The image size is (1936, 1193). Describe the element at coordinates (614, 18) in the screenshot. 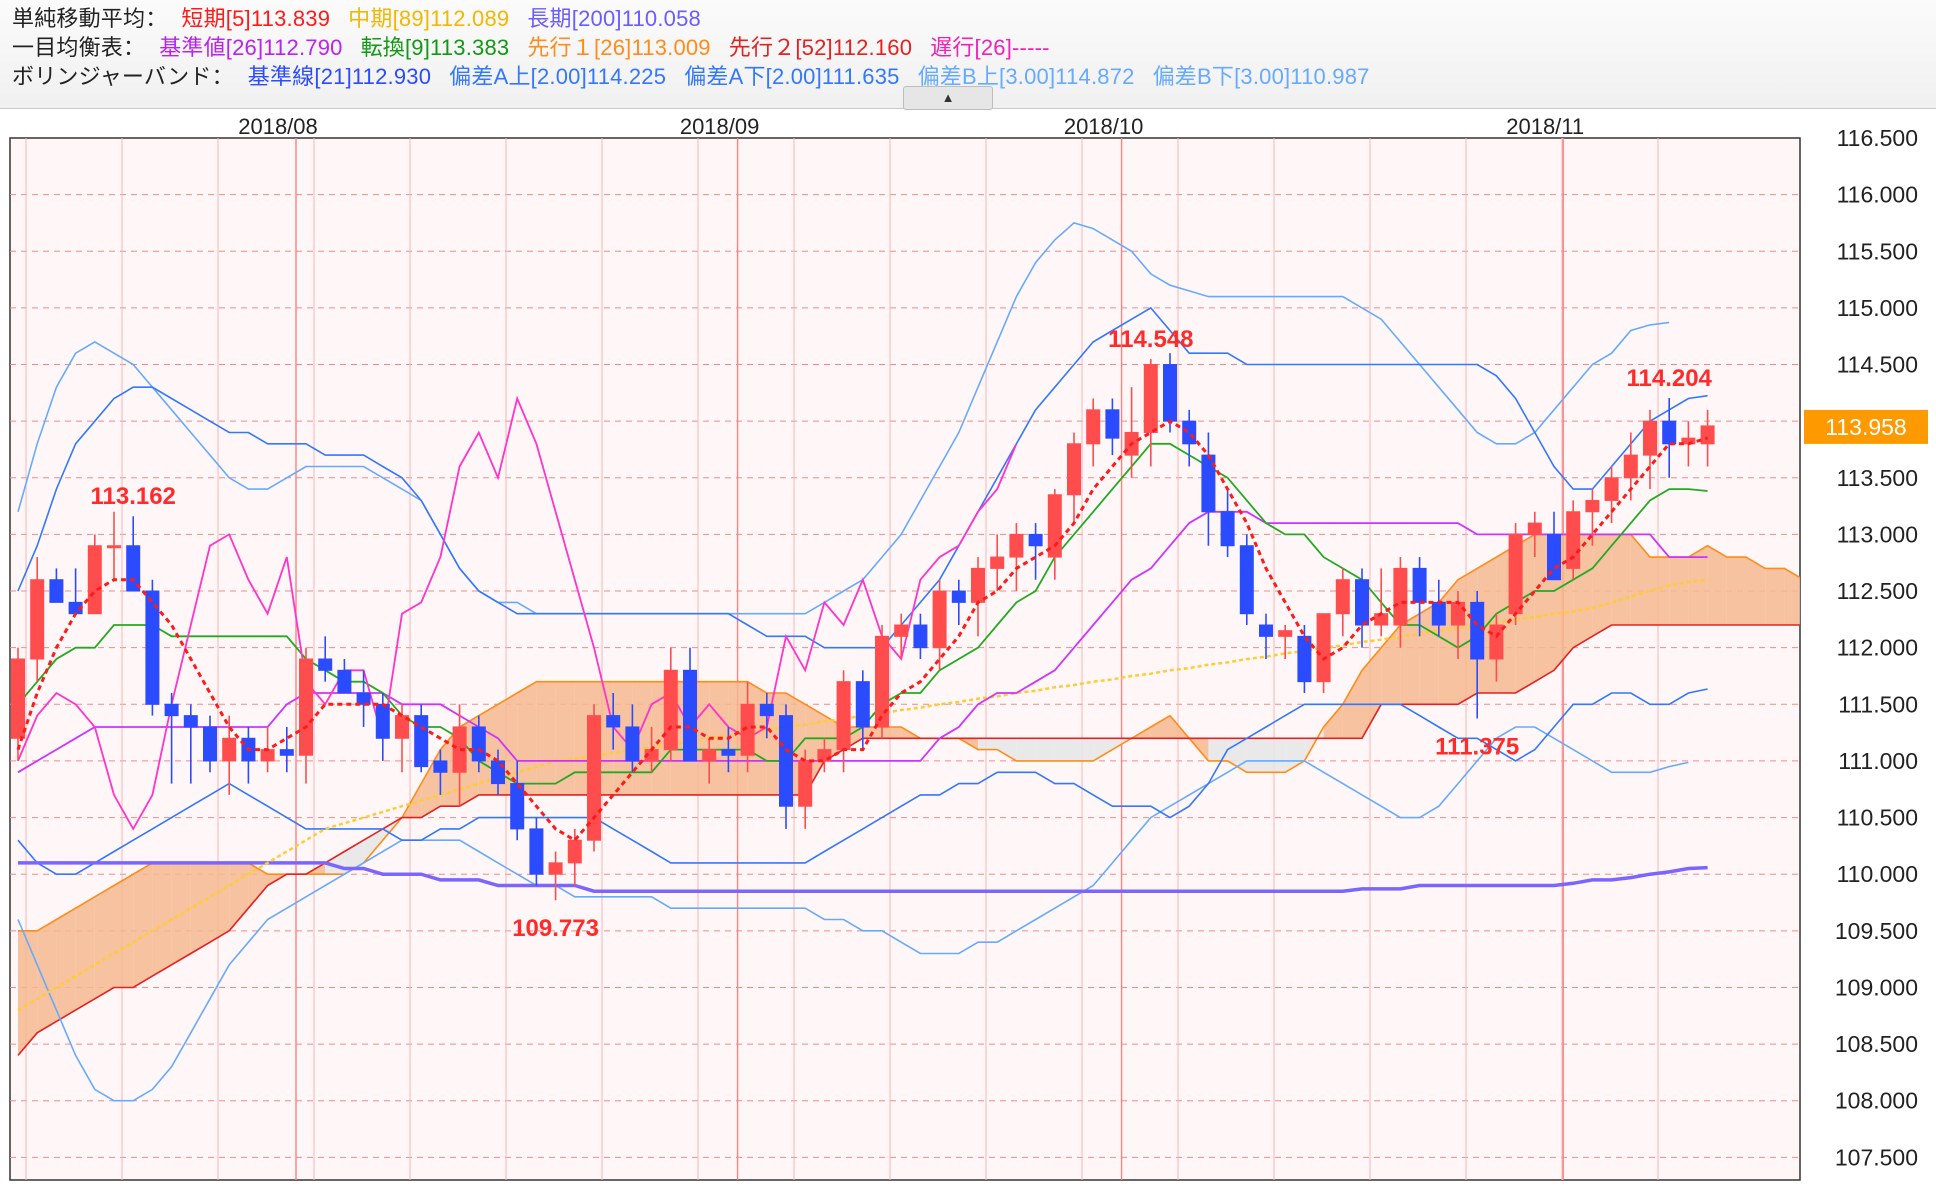

I see `sma-long-value: 長期[200]110.058` at that location.